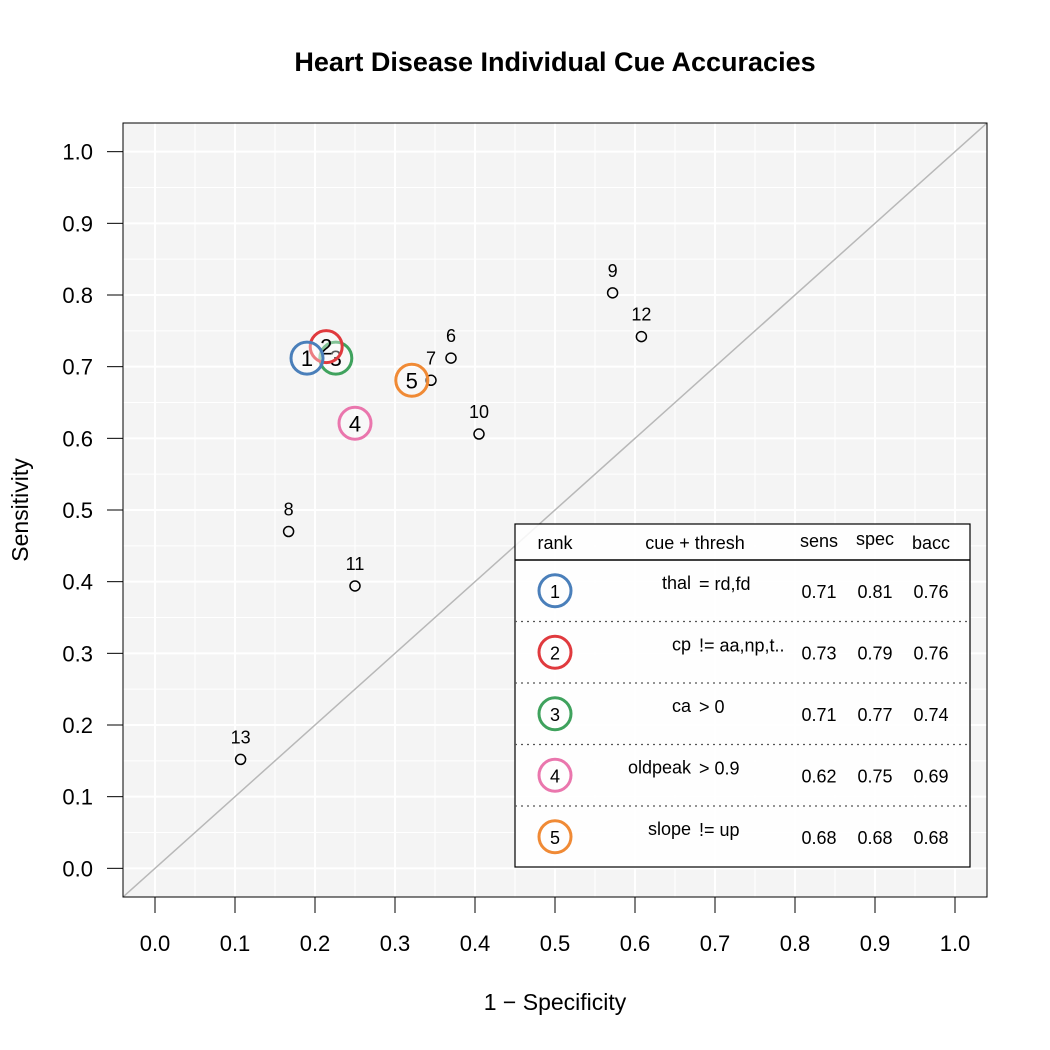  I want to click on y-tick-label: 0.3, so click(77, 653).